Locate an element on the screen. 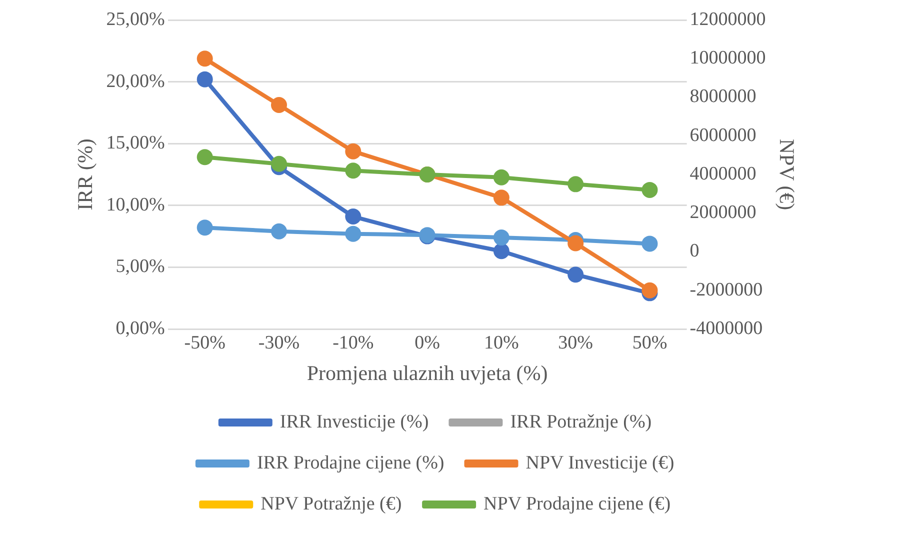 The image size is (922, 534). y2-tick-label: -2000000 is located at coordinates (726, 289).